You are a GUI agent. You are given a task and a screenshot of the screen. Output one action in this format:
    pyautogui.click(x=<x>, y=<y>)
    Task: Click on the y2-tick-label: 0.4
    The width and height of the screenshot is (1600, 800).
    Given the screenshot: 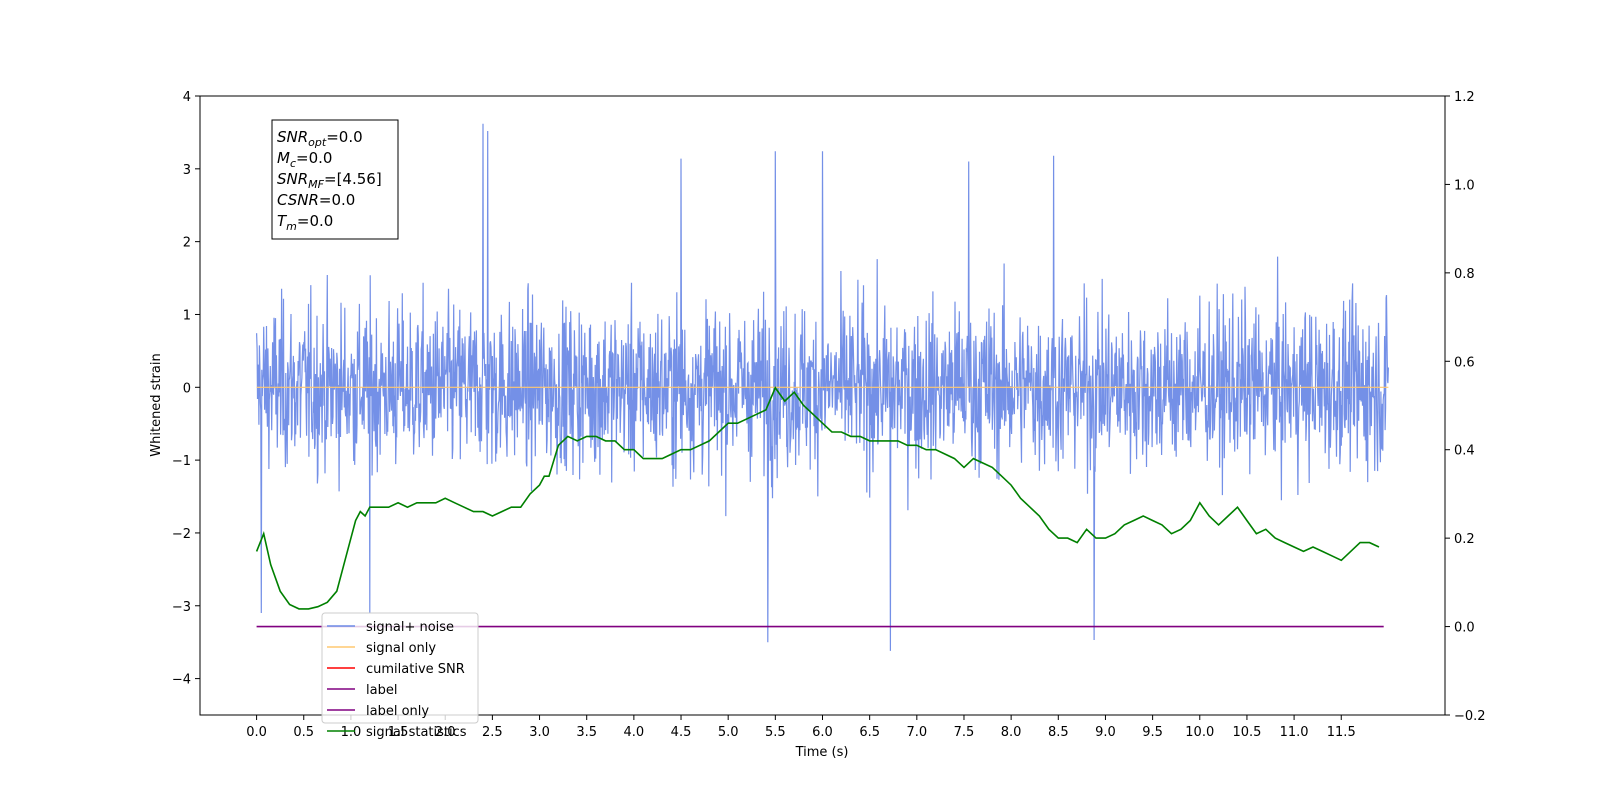 What is the action you would take?
    pyautogui.click(x=1464, y=451)
    